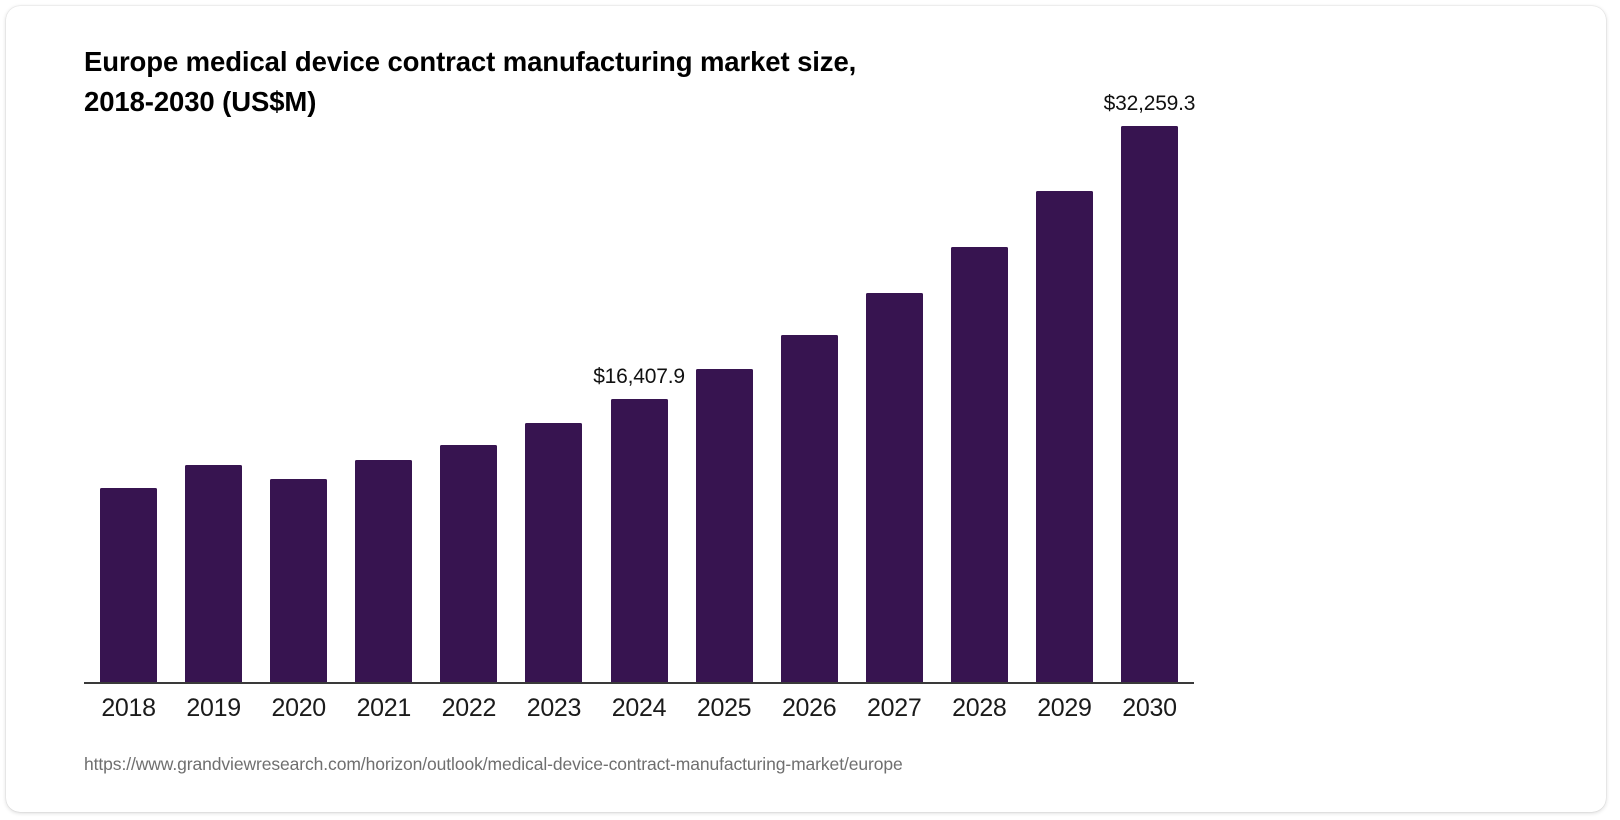 This screenshot has height=820, width=1620. What do you see at coordinates (724, 525) in the screenshot?
I see `bar-2025` at bounding box center [724, 525].